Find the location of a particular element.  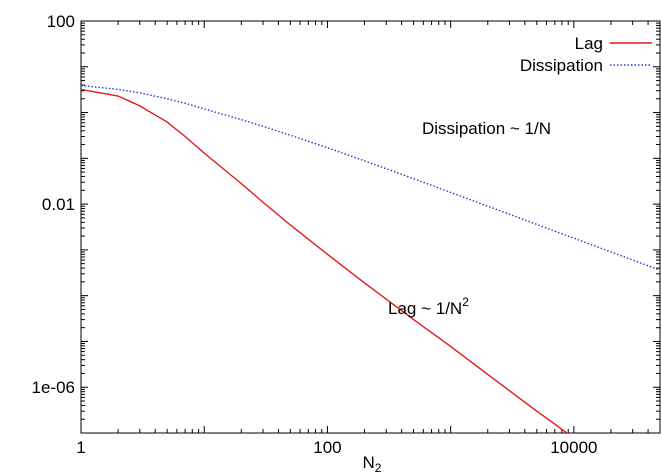

annotation-0: Dissipation ~ 1/N is located at coordinates (486, 128).